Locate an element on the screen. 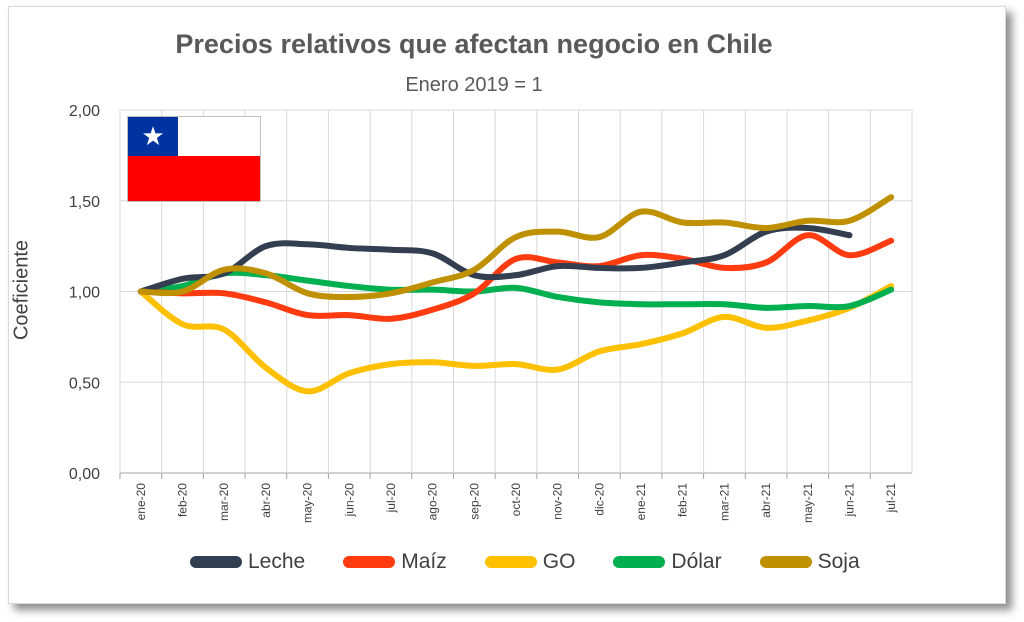  legend-item-soja: Soja is located at coordinates (809, 562).